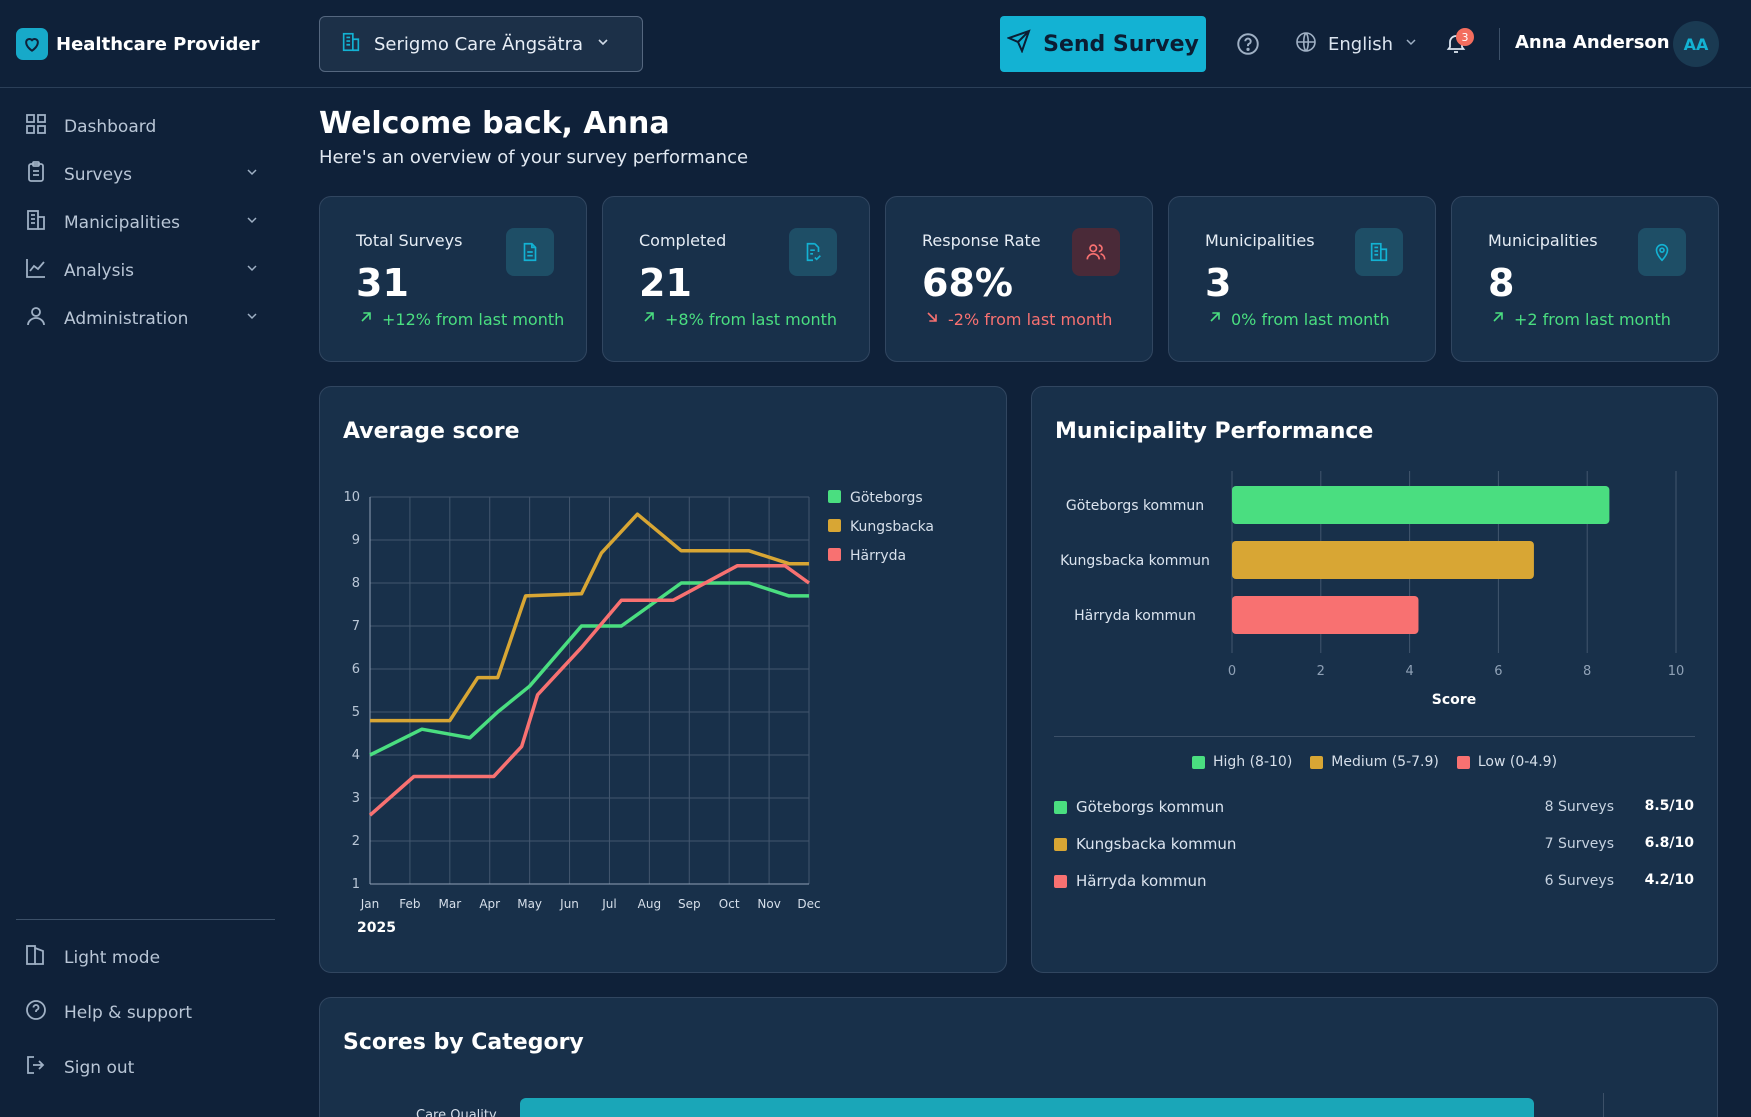 The height and width of the screenshot is (1117, 1751). I want to click on x-tick-label: Nov, so click(768, 904).